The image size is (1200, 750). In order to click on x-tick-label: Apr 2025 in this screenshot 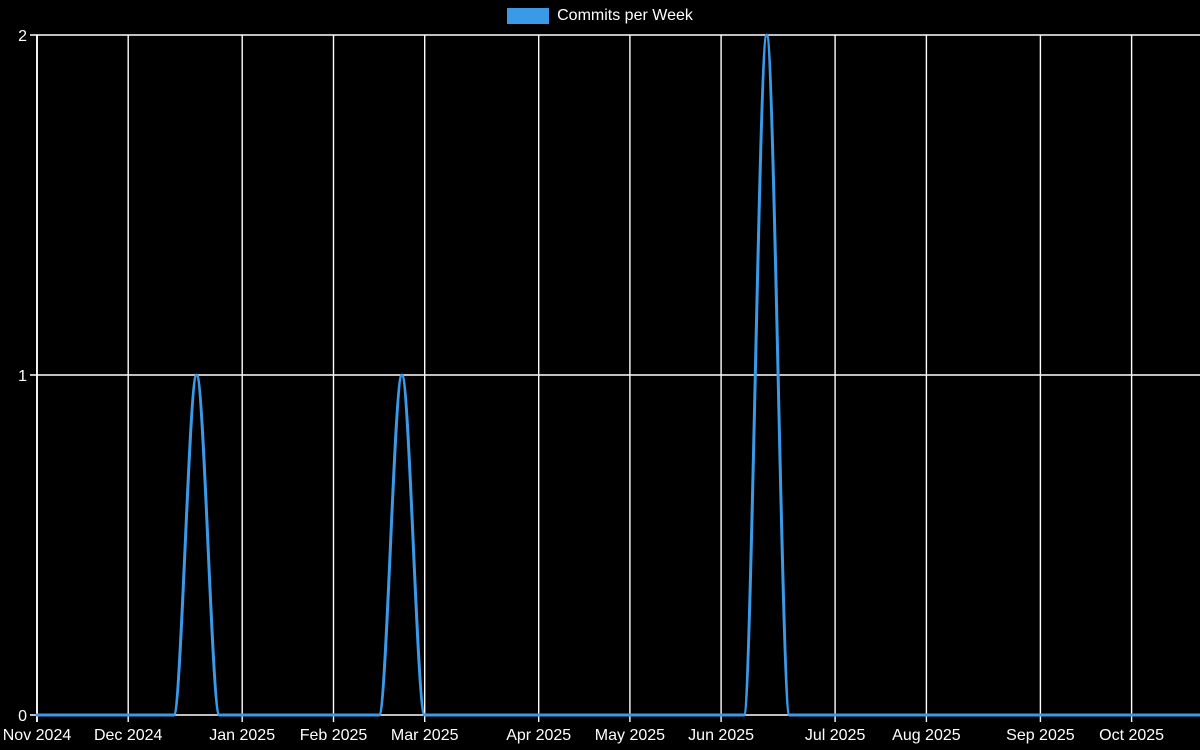, I will do `click(538, 735)`.